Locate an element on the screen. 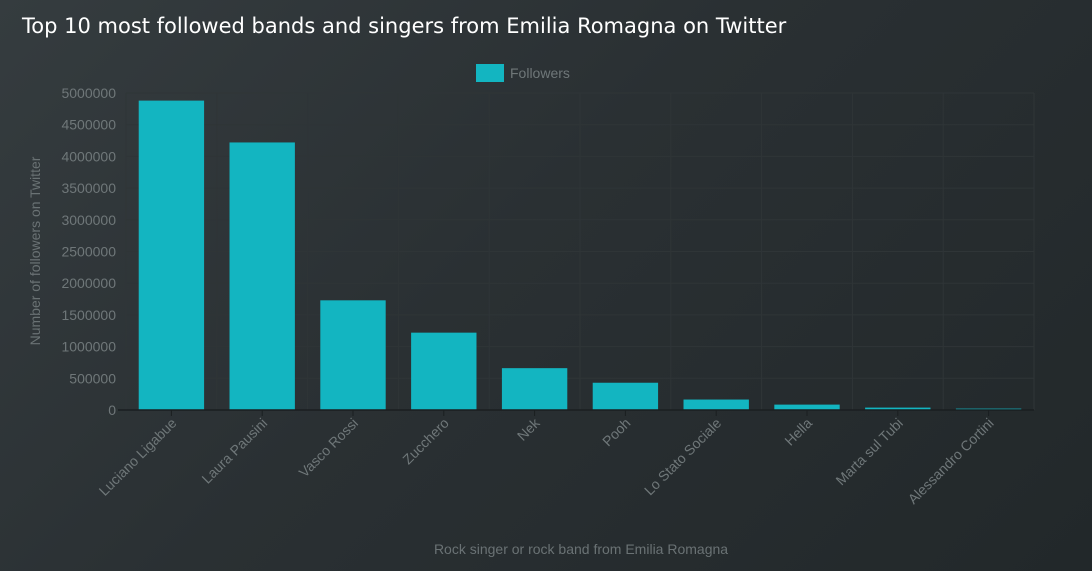 The image size is (1092, 571). legend-swatch-followers is located at coordinates (490, 73).